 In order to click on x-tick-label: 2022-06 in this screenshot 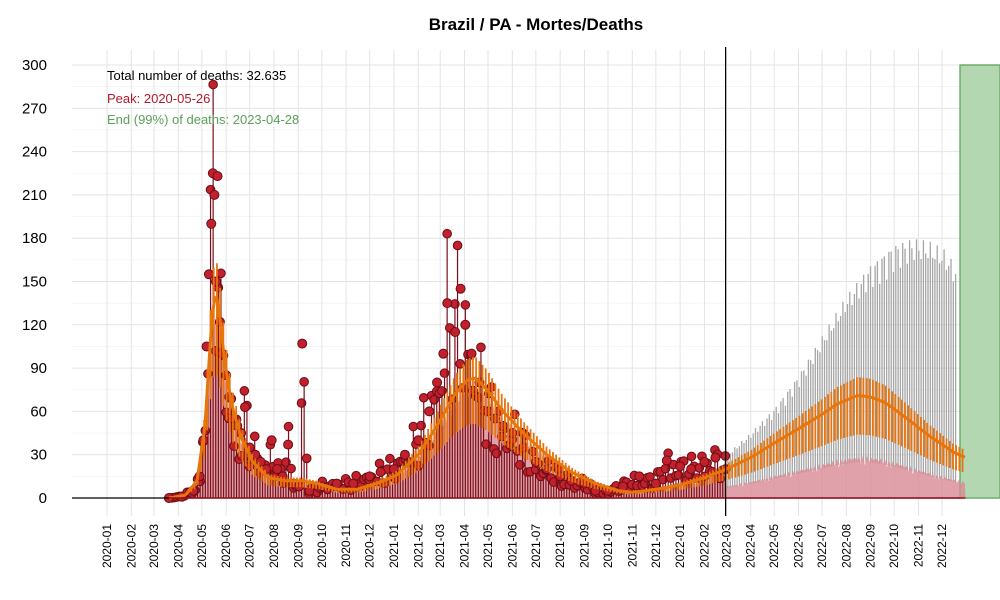, I will do `click(799, 546)`.